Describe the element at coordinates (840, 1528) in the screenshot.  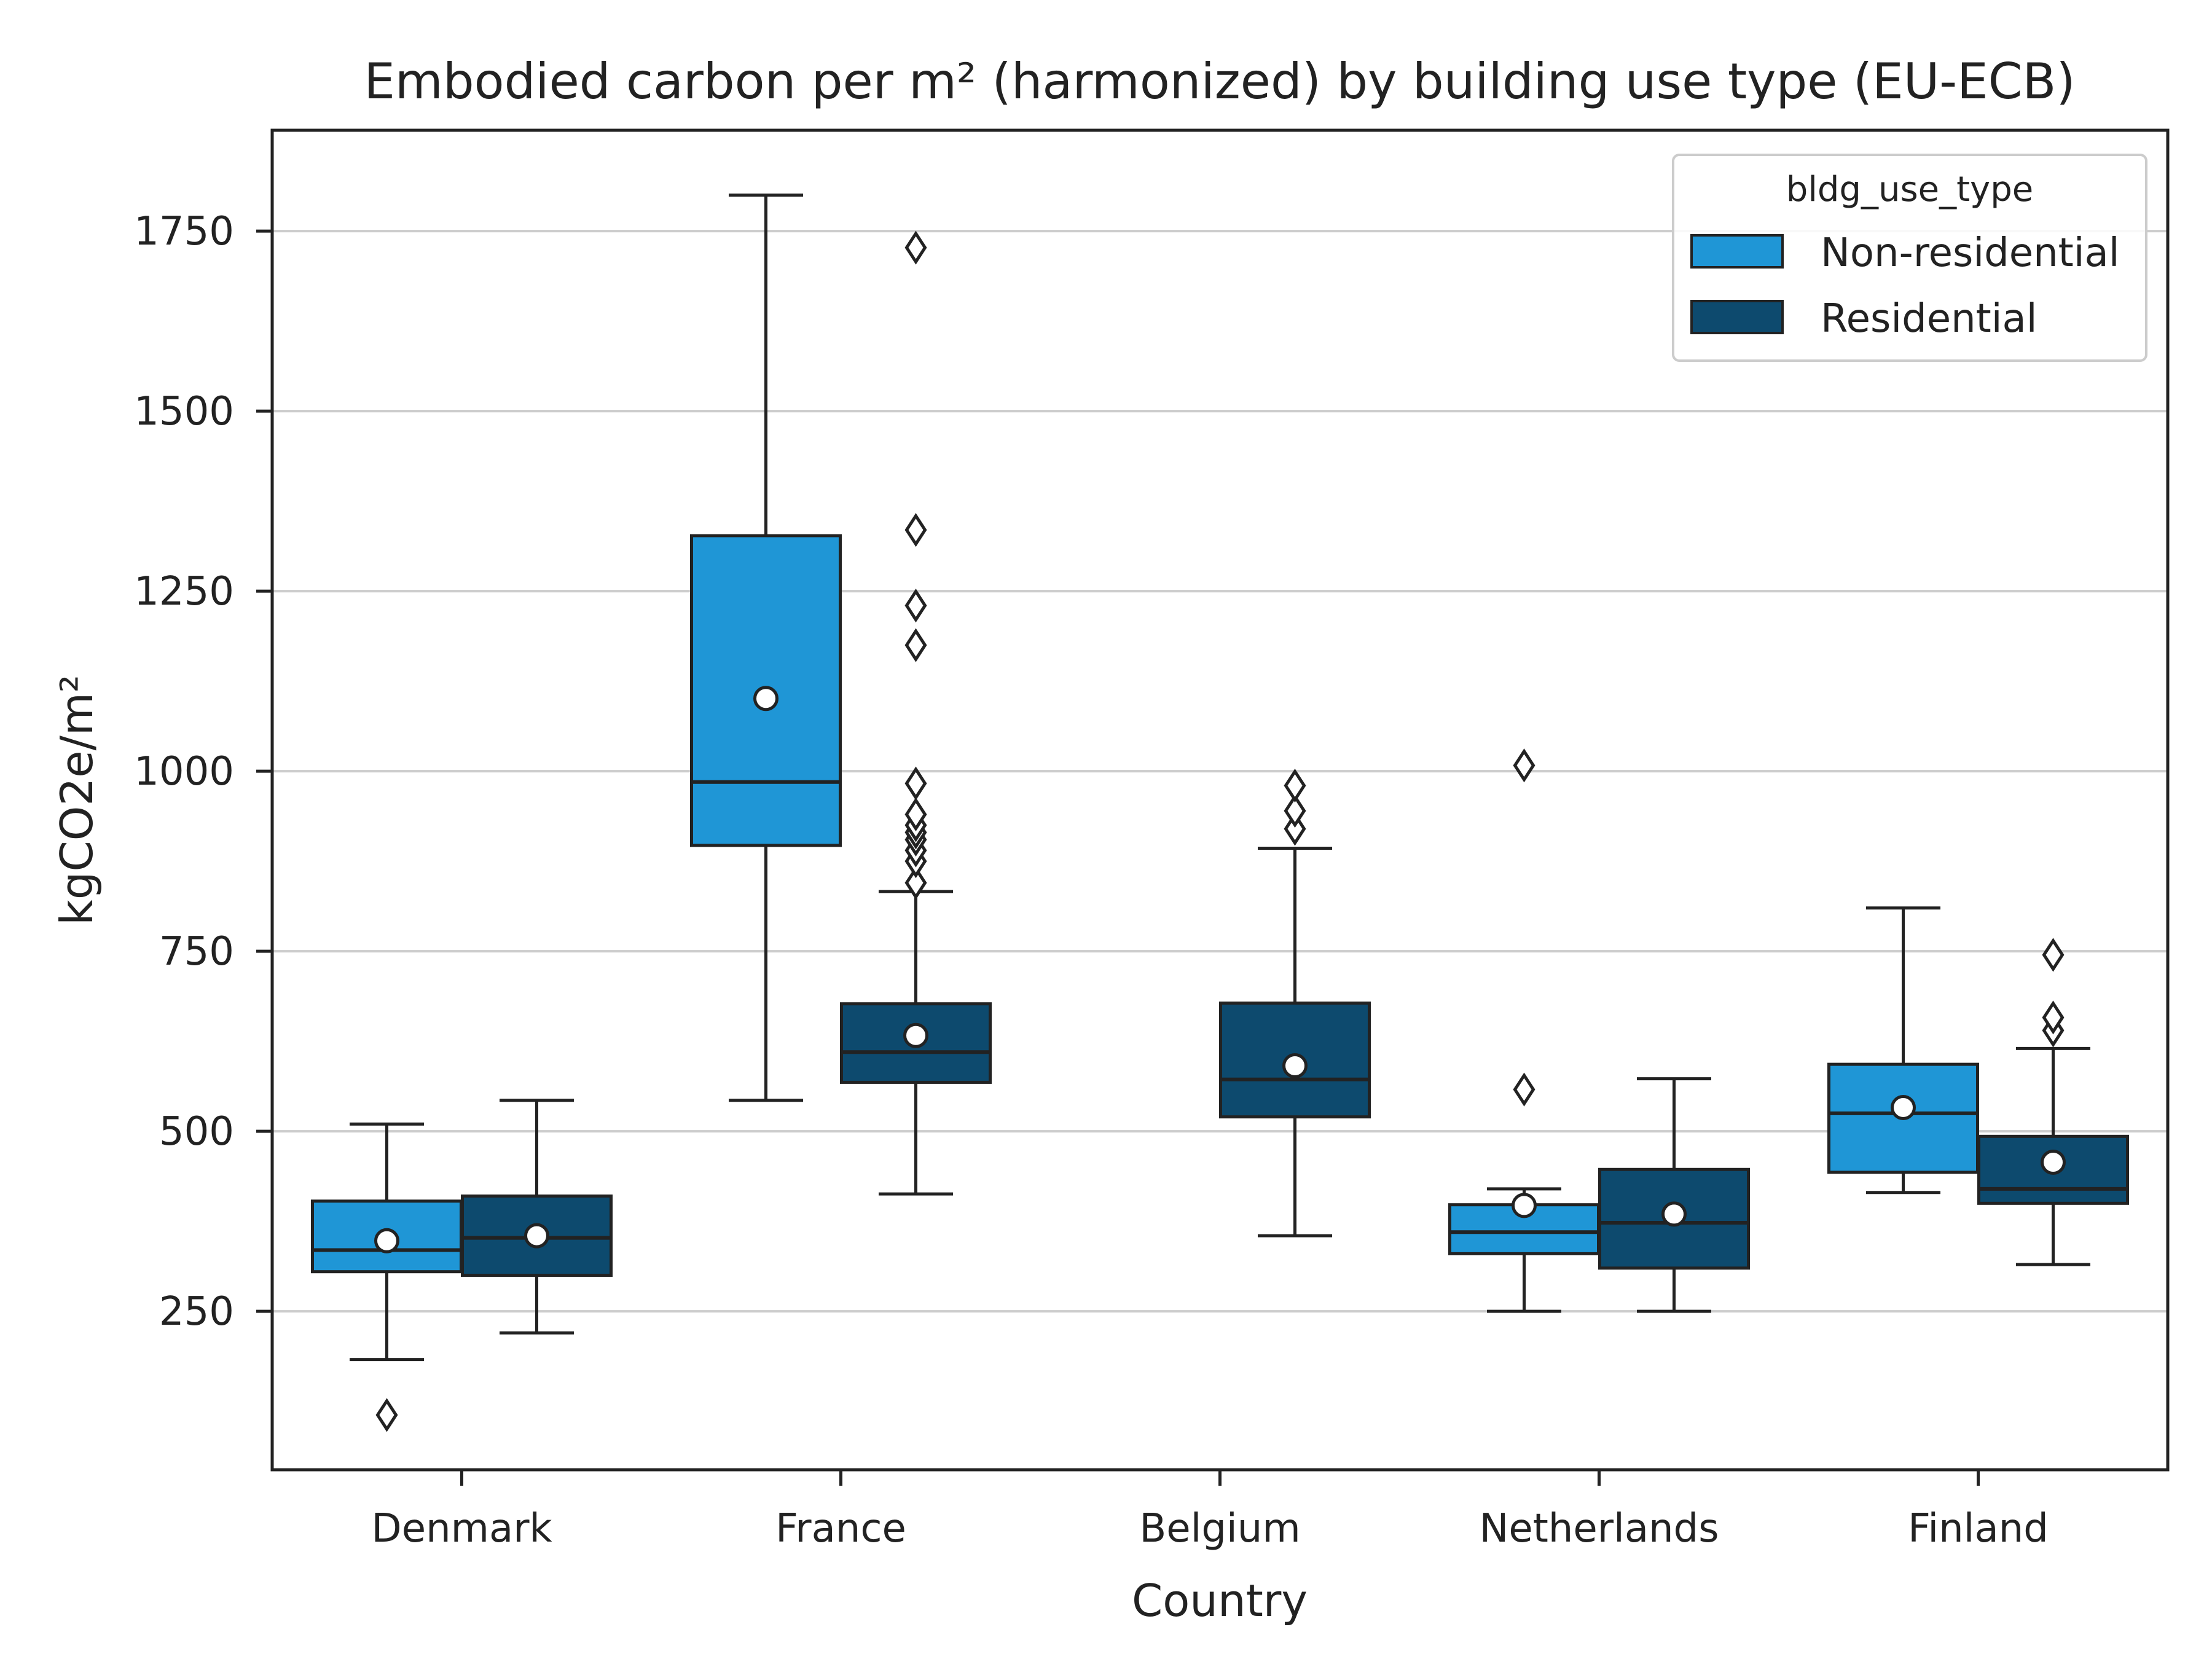
I see `x-tick-label-france: France` at that location.